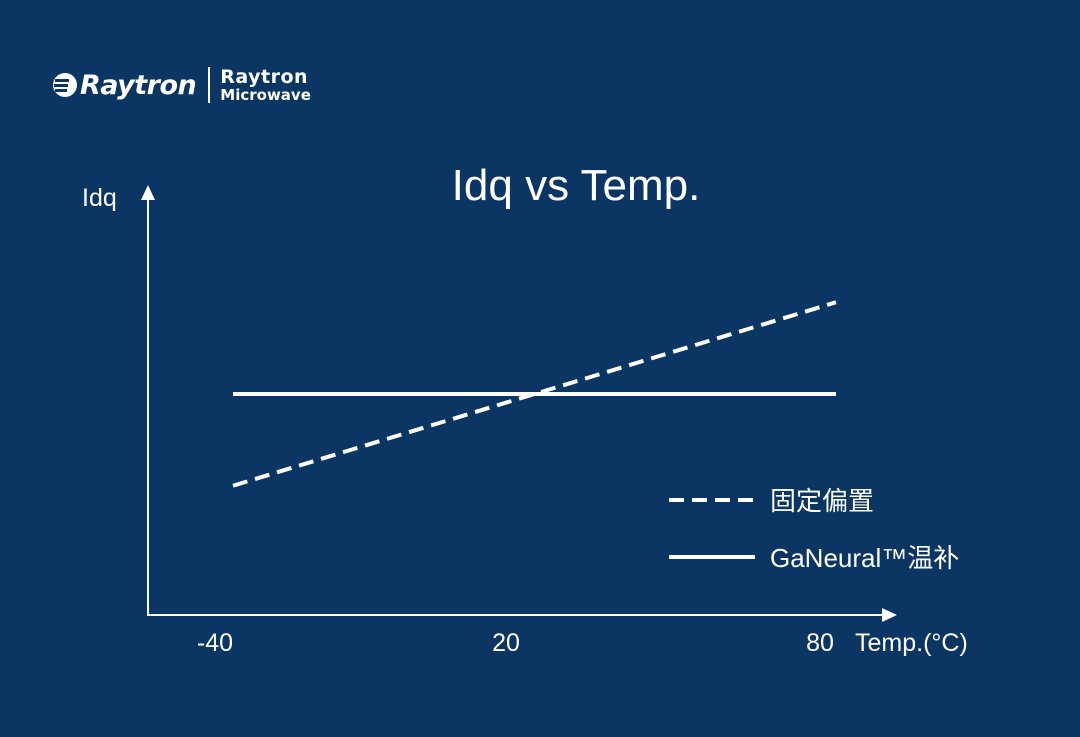 This screenshot has width=1080, height=737. I want to click on logo-divider, so click(209, 85).